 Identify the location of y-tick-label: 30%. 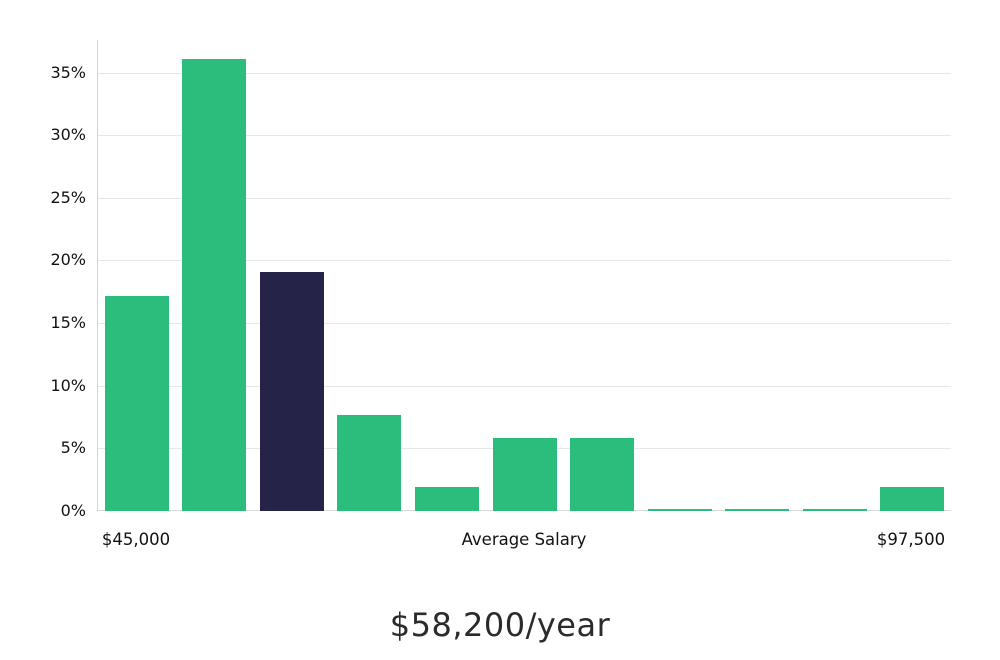
(68, 134).